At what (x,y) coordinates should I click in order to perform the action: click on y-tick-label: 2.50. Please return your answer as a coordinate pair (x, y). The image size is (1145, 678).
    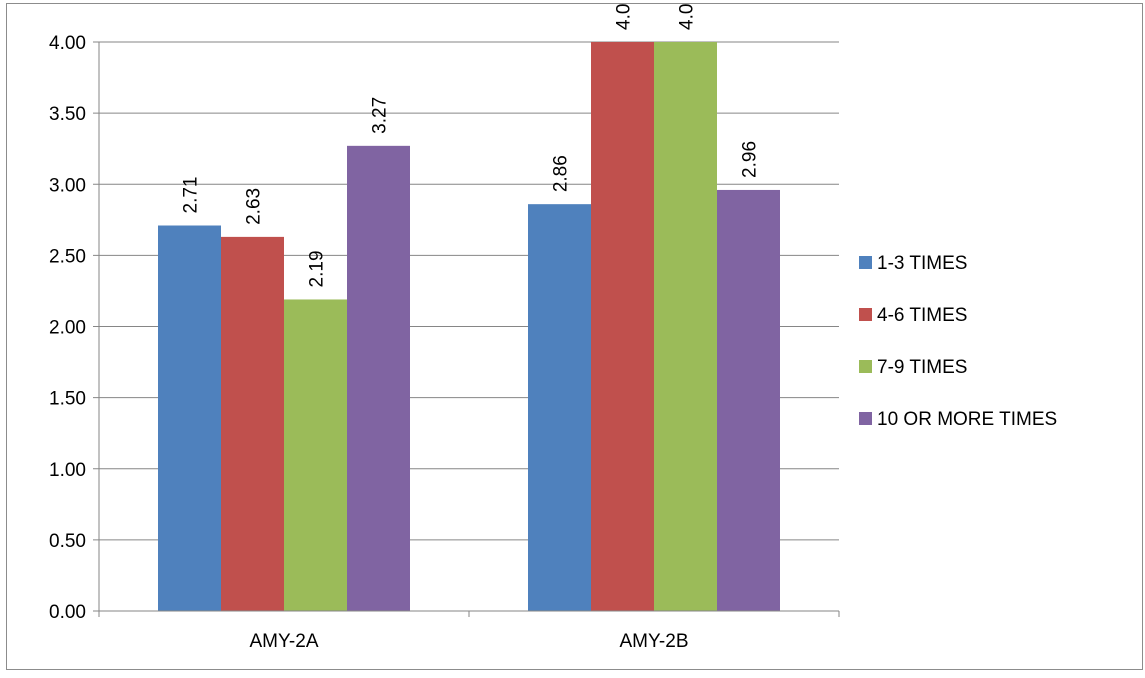
    Looking at the image, I should click on (67, 256).